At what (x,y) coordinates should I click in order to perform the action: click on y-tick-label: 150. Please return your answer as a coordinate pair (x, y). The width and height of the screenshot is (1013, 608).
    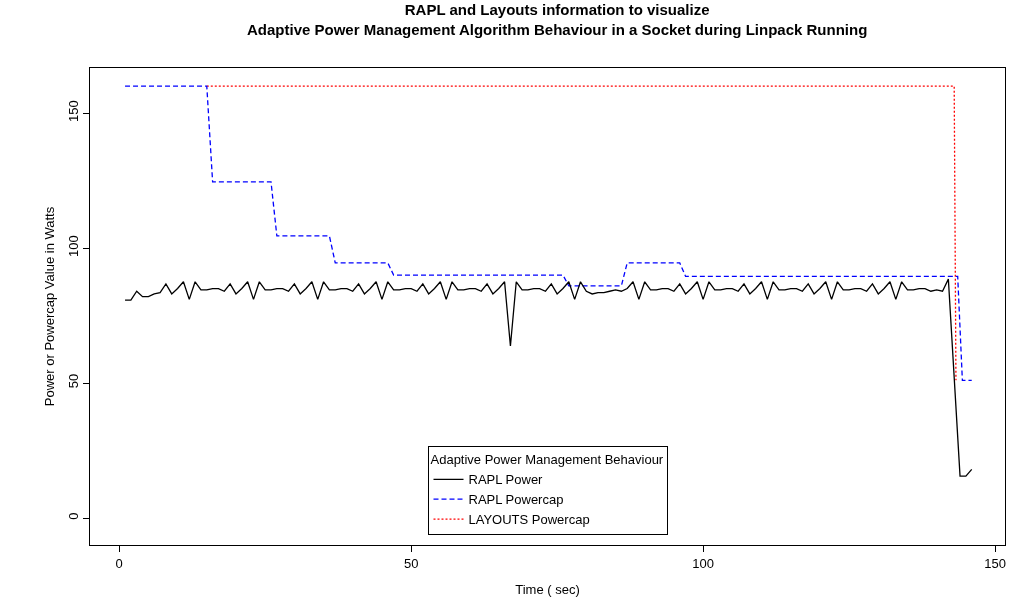
    Looking at the image, I should click on (73, 111).